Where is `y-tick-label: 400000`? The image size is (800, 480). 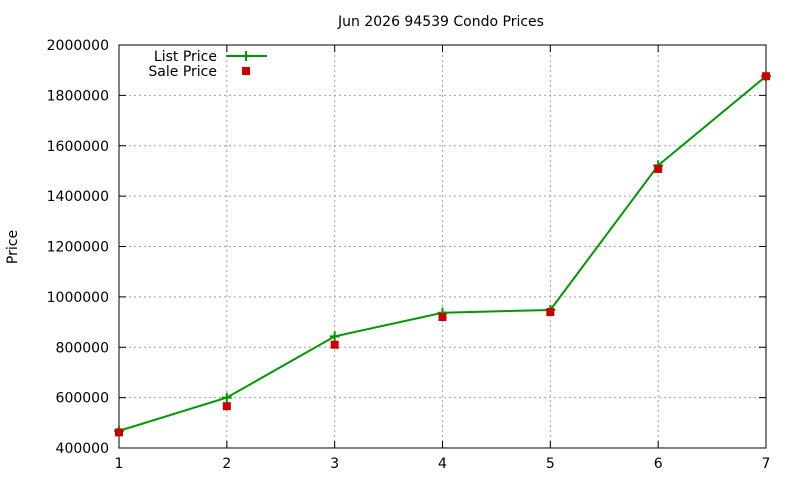
y-tick-label: 400000 is located at coordinates (82, 449).